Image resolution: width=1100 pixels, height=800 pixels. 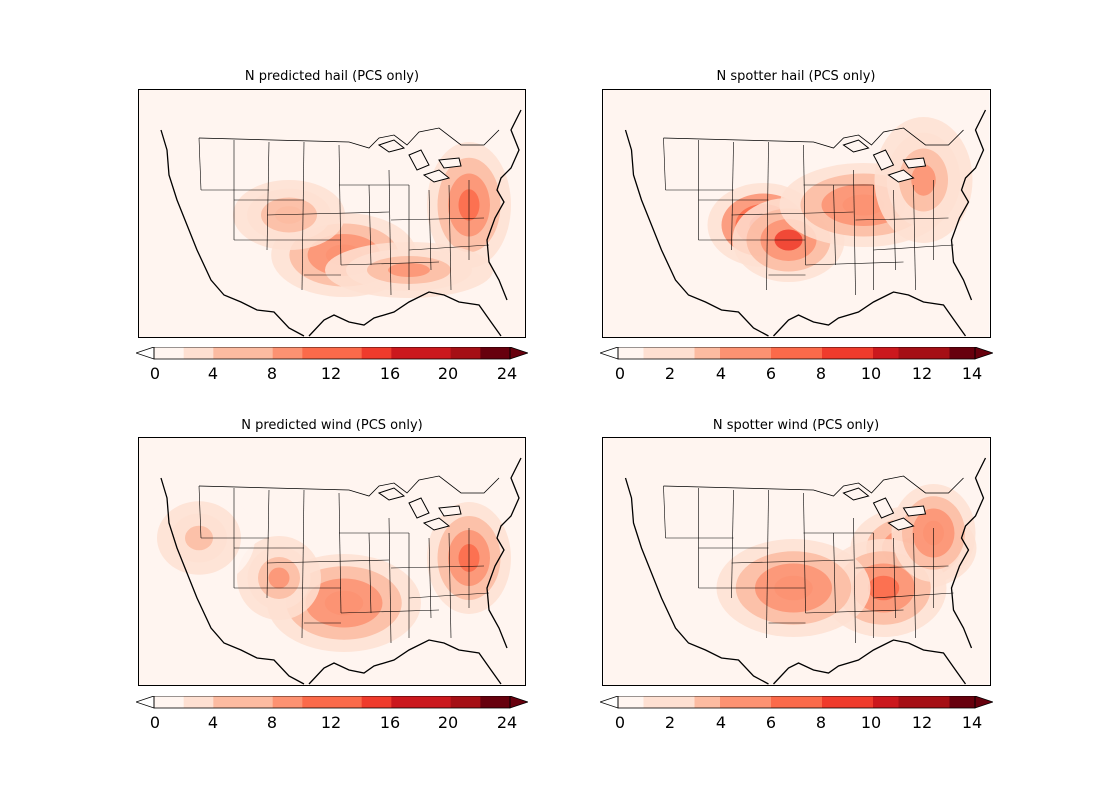 I want to click on colorbar-spotter-hail, so click(x=796, y=353).